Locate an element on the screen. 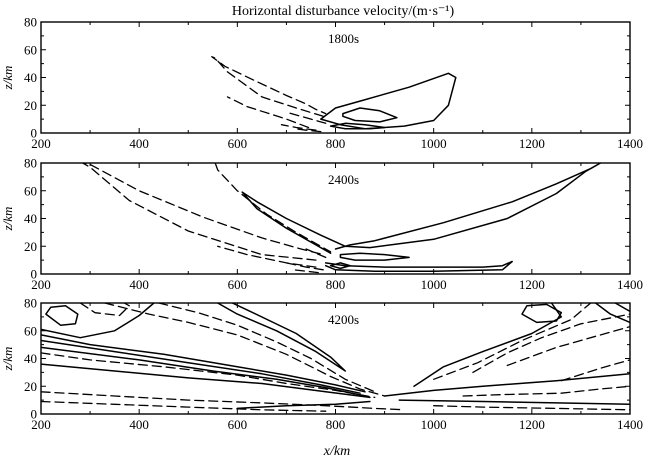  x-axis-label: x/km is located at coordinates (336, 451).